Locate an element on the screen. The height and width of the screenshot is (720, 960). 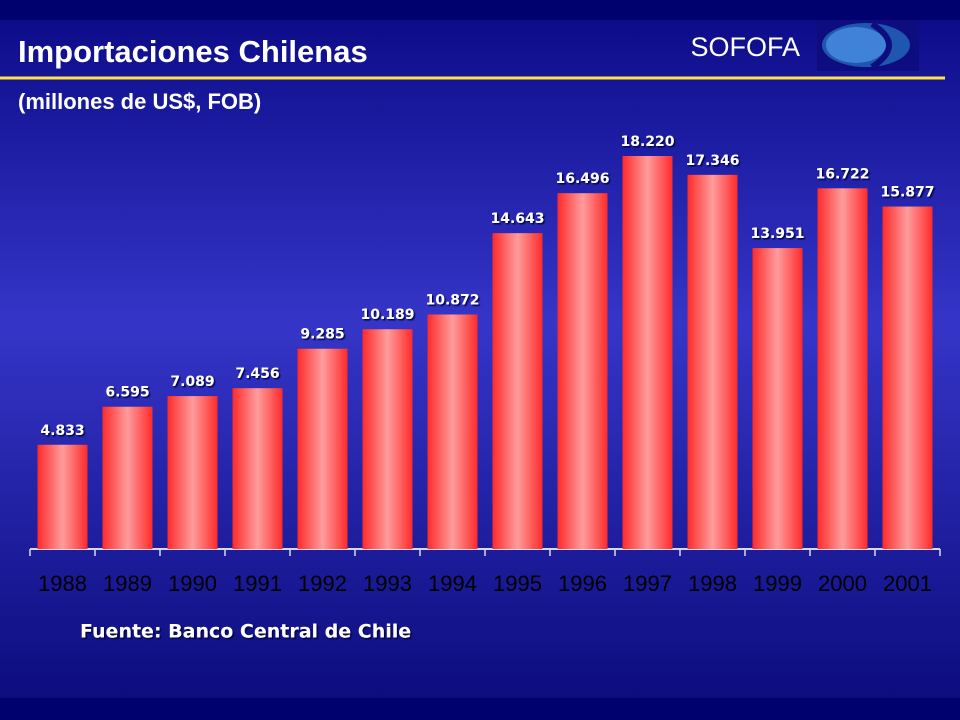
value-label: 15.877 is located at coordinates (907, 193).